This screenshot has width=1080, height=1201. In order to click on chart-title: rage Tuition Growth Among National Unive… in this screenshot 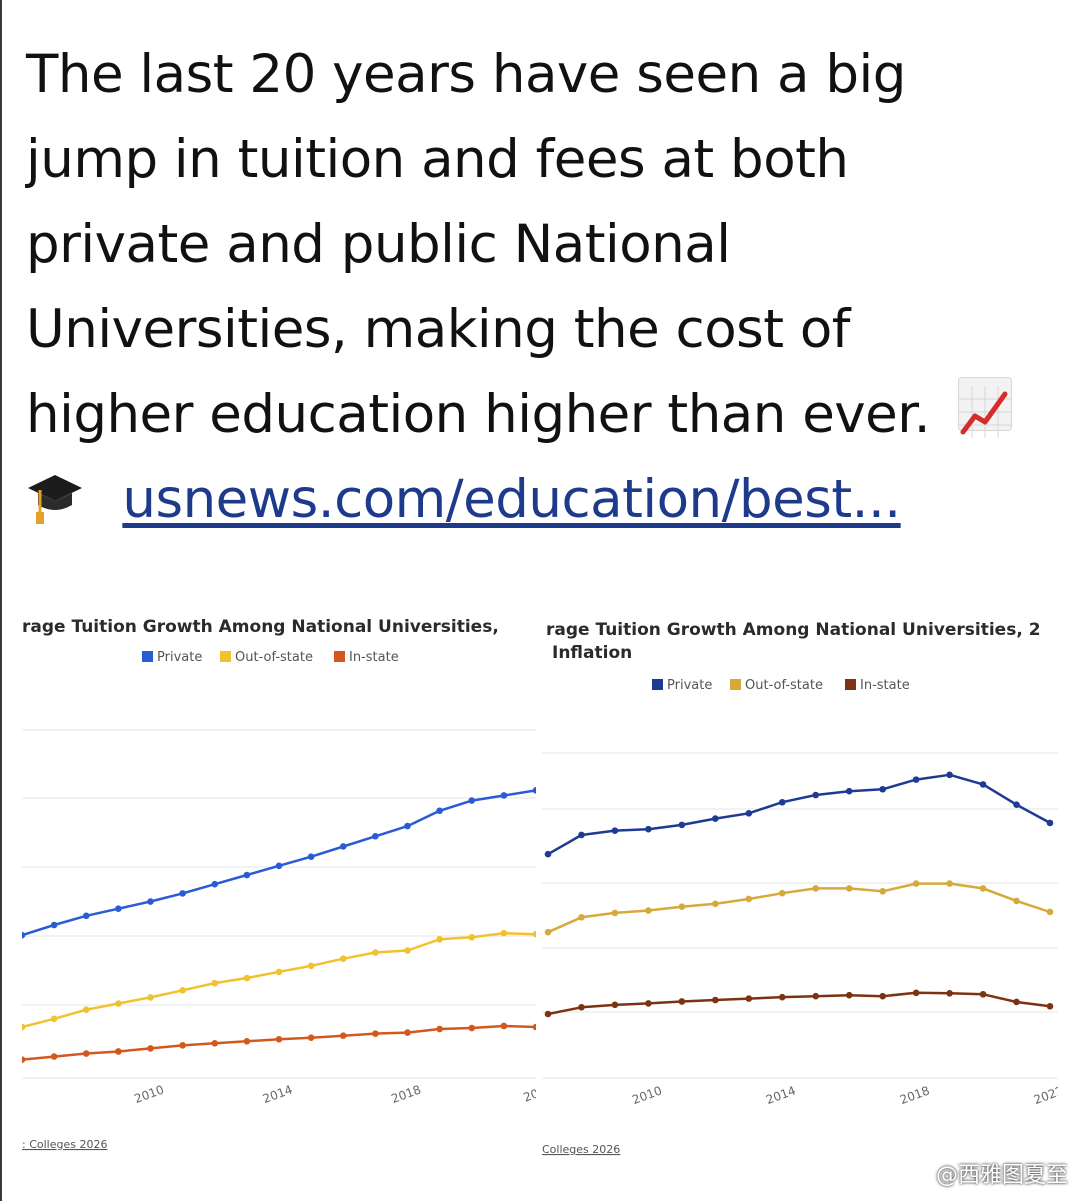, I will do `click(260, 627)`.